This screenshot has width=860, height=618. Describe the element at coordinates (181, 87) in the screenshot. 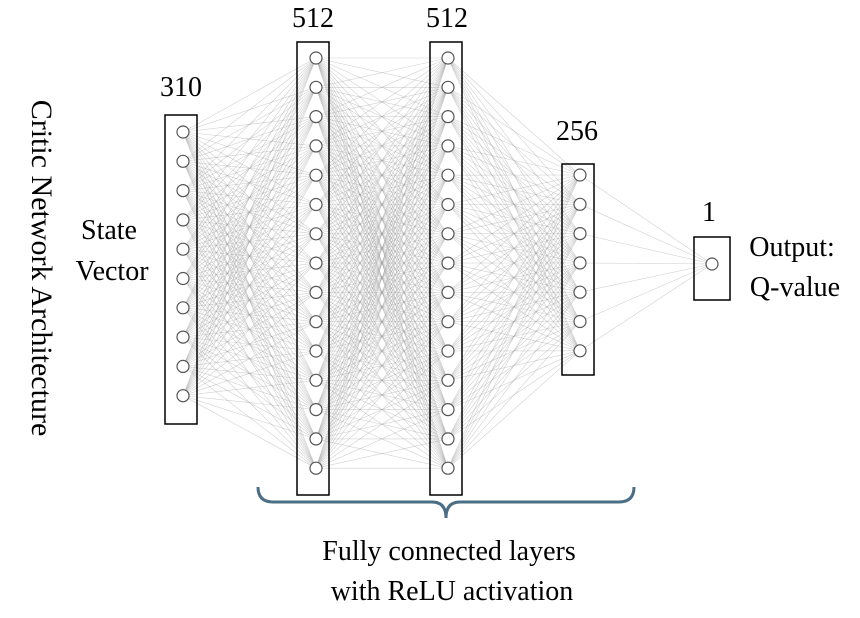

I see `layer-size-label-input: 310` at that location.